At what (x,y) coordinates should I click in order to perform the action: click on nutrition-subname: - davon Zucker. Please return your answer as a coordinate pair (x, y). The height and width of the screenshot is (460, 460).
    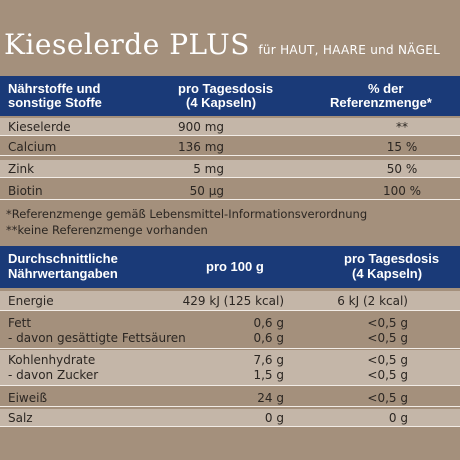
    Looking at the image, I should click on (53, 375).